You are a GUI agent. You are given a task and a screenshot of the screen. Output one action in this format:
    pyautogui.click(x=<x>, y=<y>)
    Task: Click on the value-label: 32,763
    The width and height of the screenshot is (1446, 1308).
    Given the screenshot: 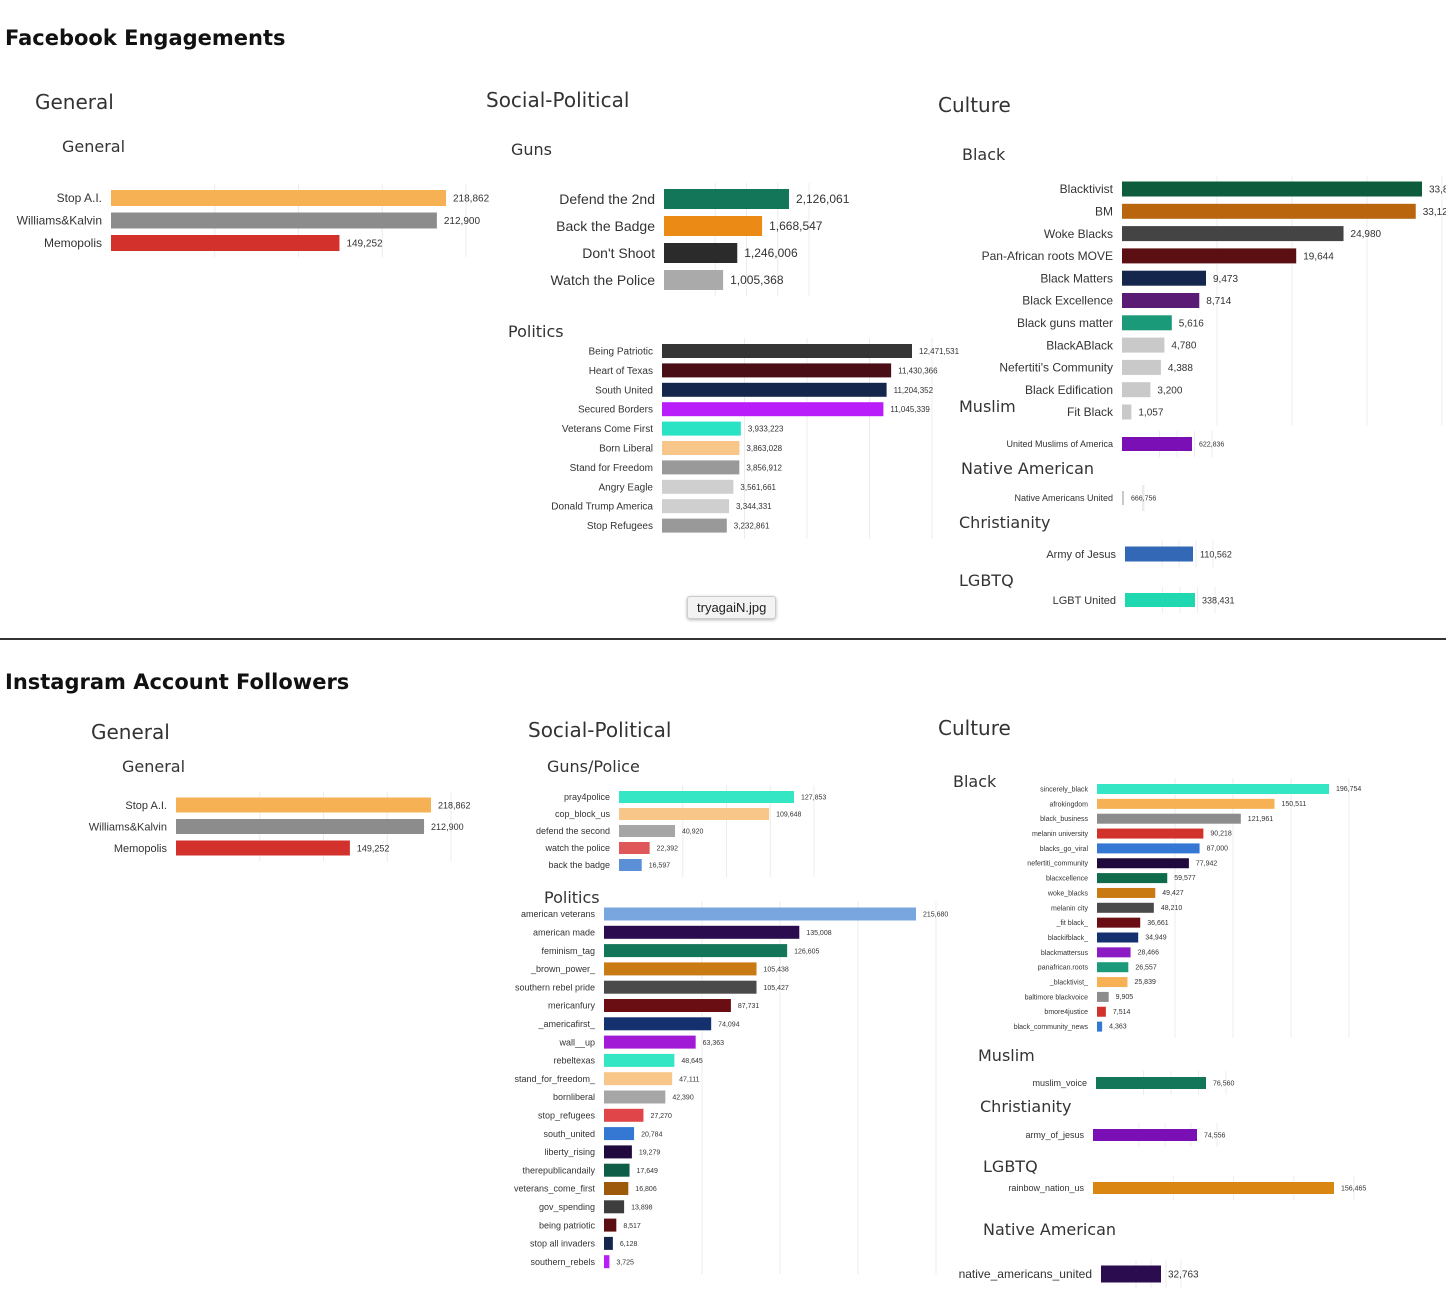 What is the action you would take?
    pyautogui.click(x=1183, y=1275)
    